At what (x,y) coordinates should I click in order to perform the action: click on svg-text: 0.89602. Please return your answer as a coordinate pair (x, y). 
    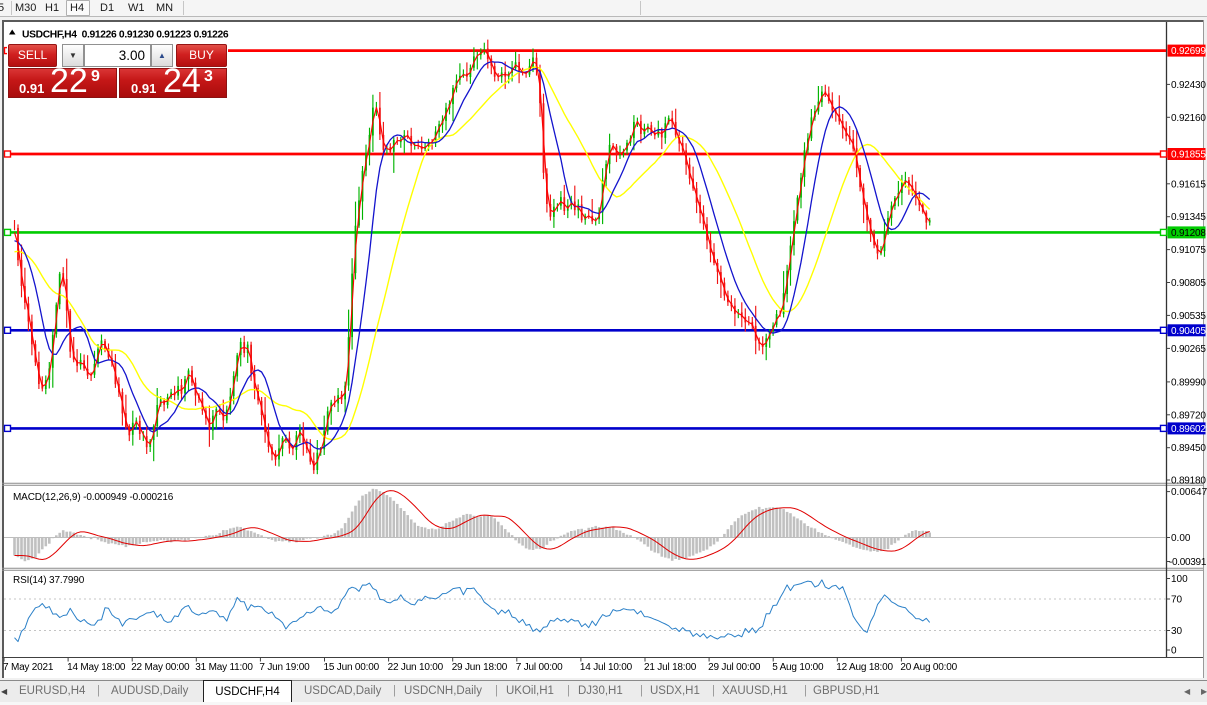
    Looking at the image, I should click on (1188, 429).